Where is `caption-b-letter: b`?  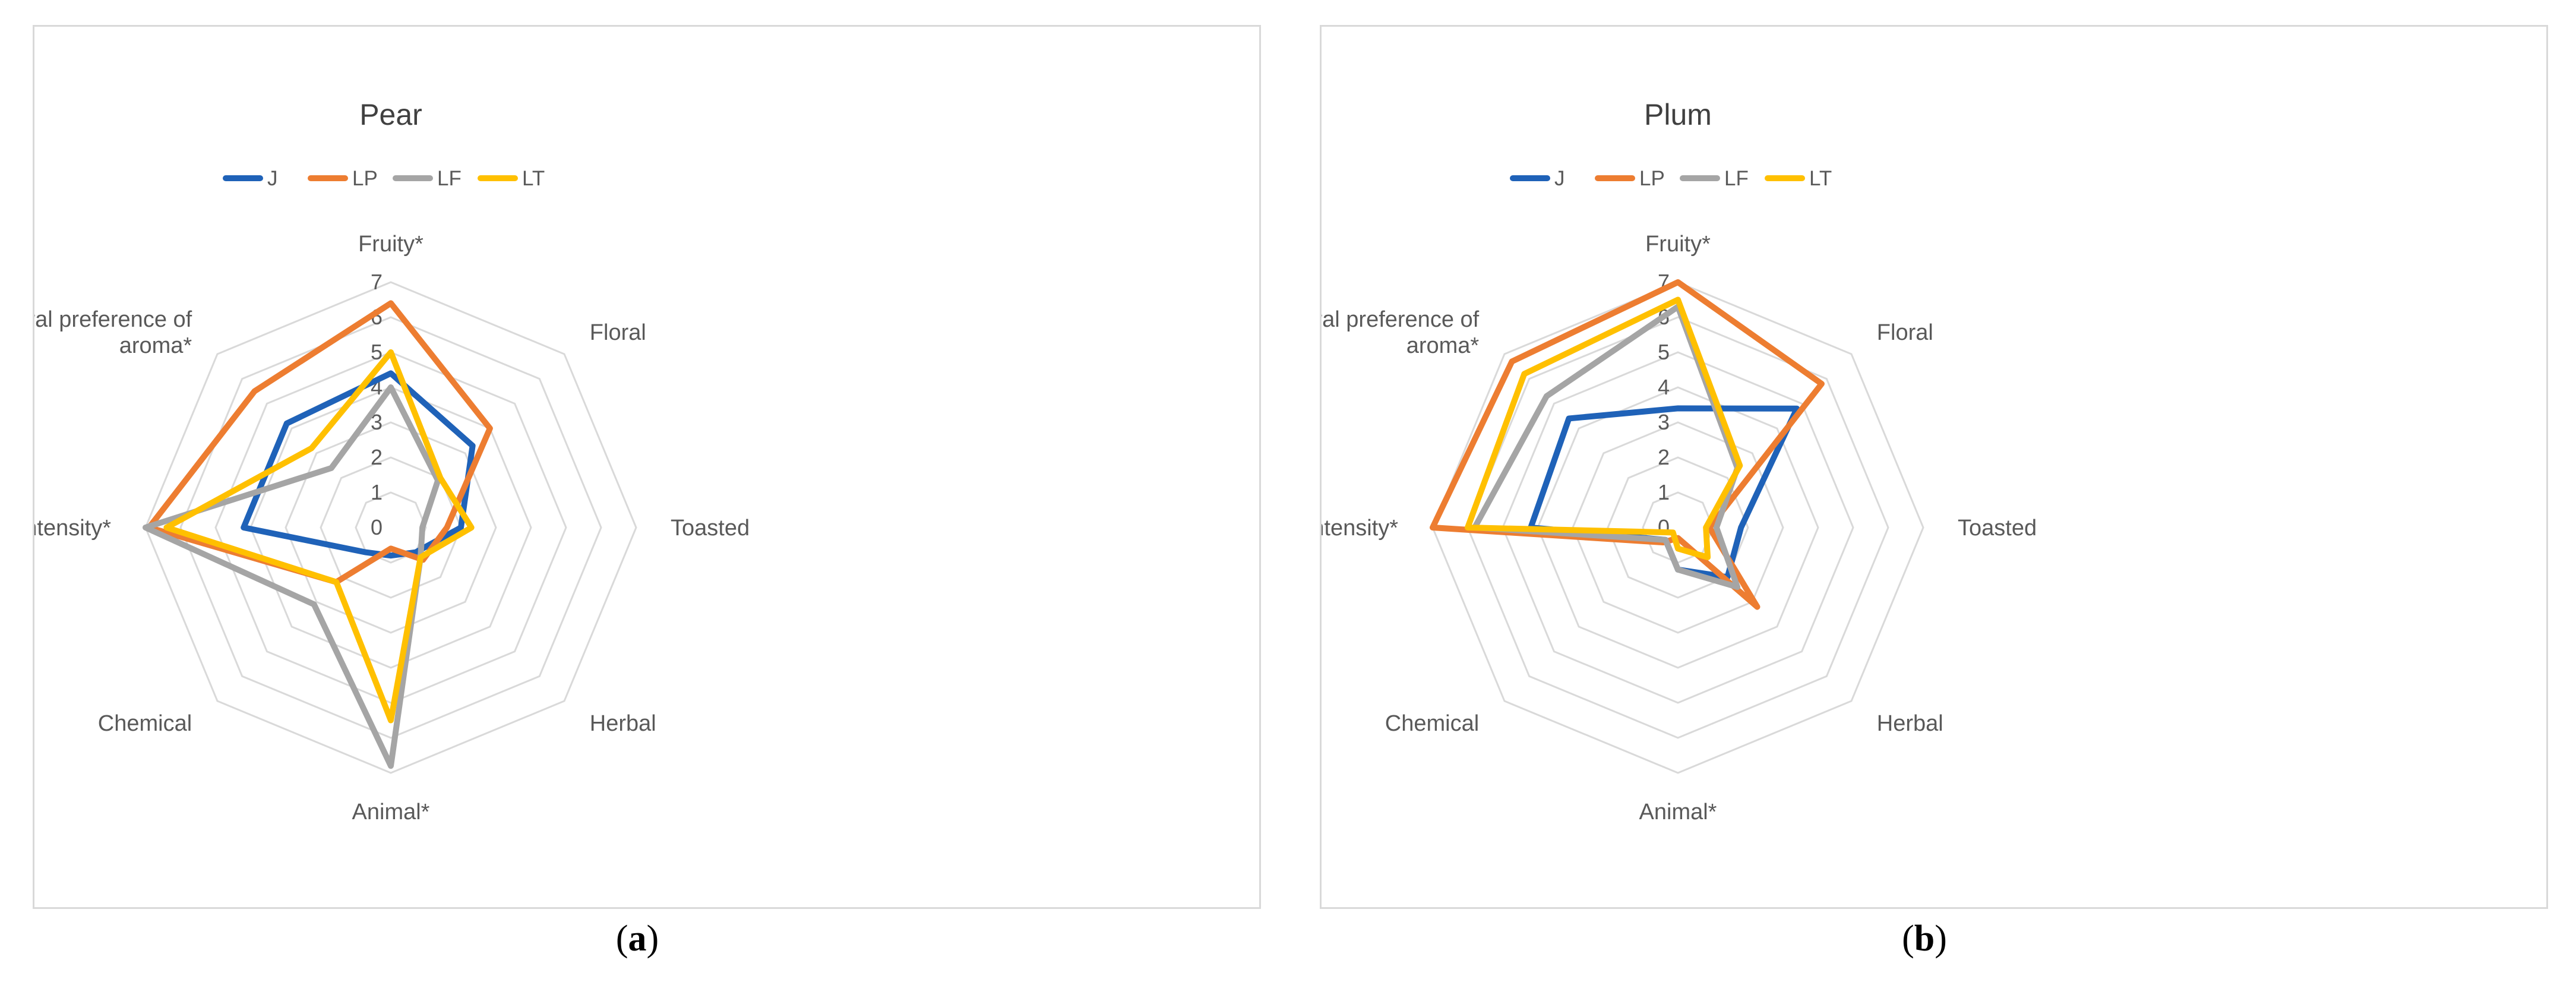
caption-b-letter: b is located at coordinates (1924, 938).